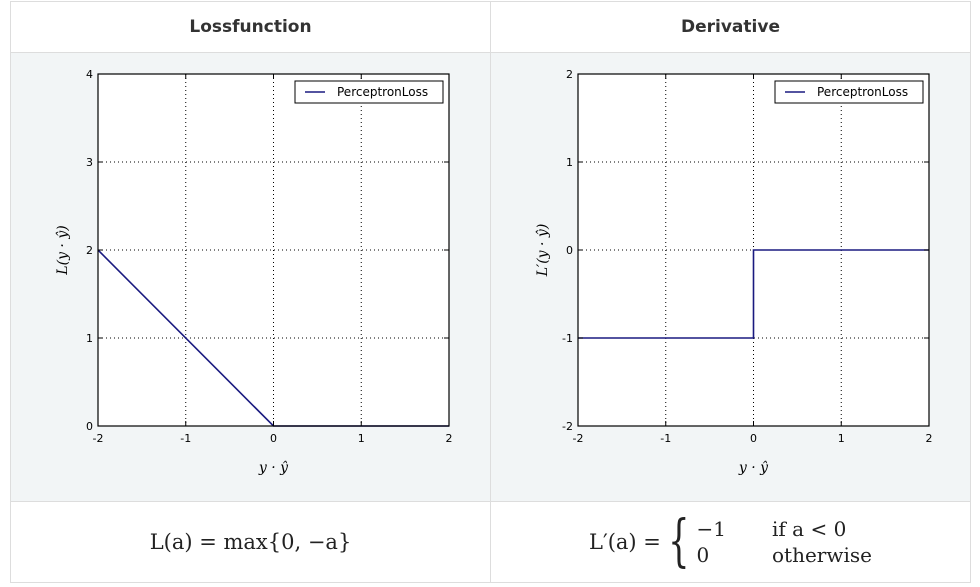 This screenshot has width=980, height=587. Describe the element at coordinates (784, 542) in the screenshot. I see `cases-block: −1 if a < 0 0 otherwise` at that location.